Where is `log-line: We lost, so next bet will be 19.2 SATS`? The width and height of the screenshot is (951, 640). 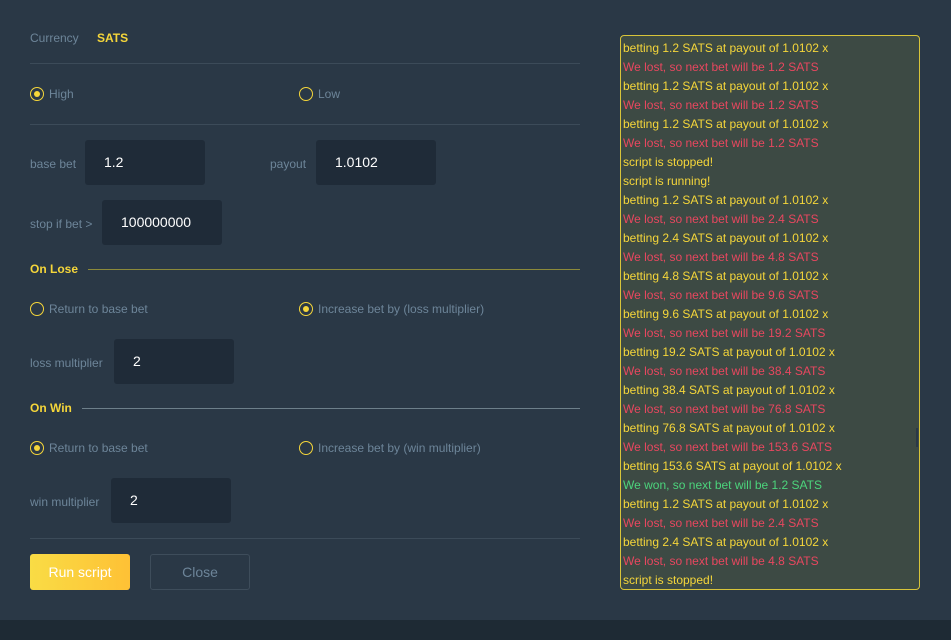
log-line: We lost, so next bet will be 19.2 SATS is located at coordinates (724, 333).